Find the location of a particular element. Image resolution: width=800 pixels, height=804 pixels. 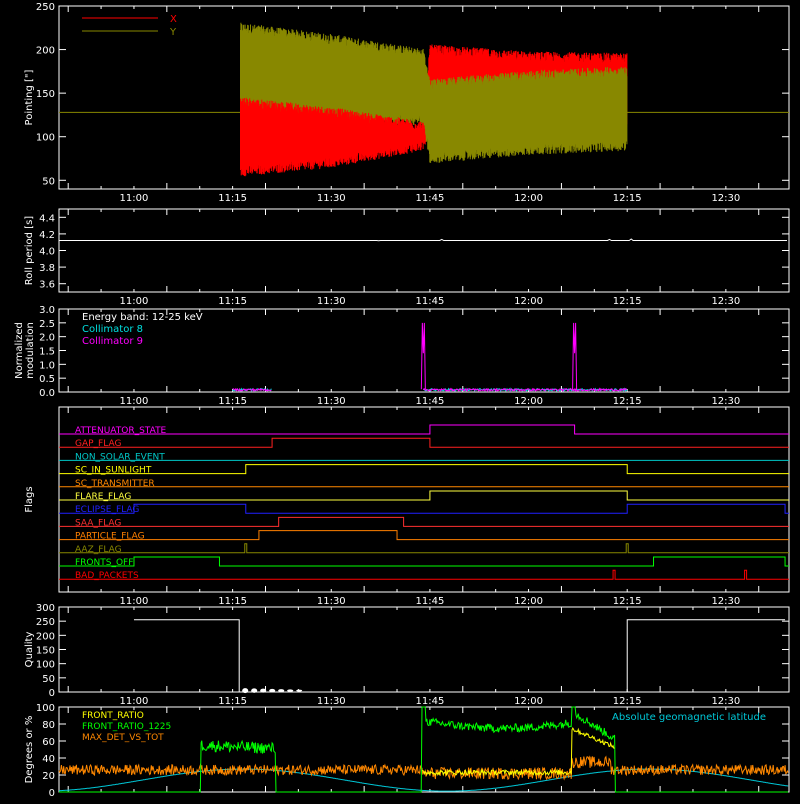

legend-label-front-ratio-1225: FRONT_RATIO_1225 is located at coordinates (126, 727).